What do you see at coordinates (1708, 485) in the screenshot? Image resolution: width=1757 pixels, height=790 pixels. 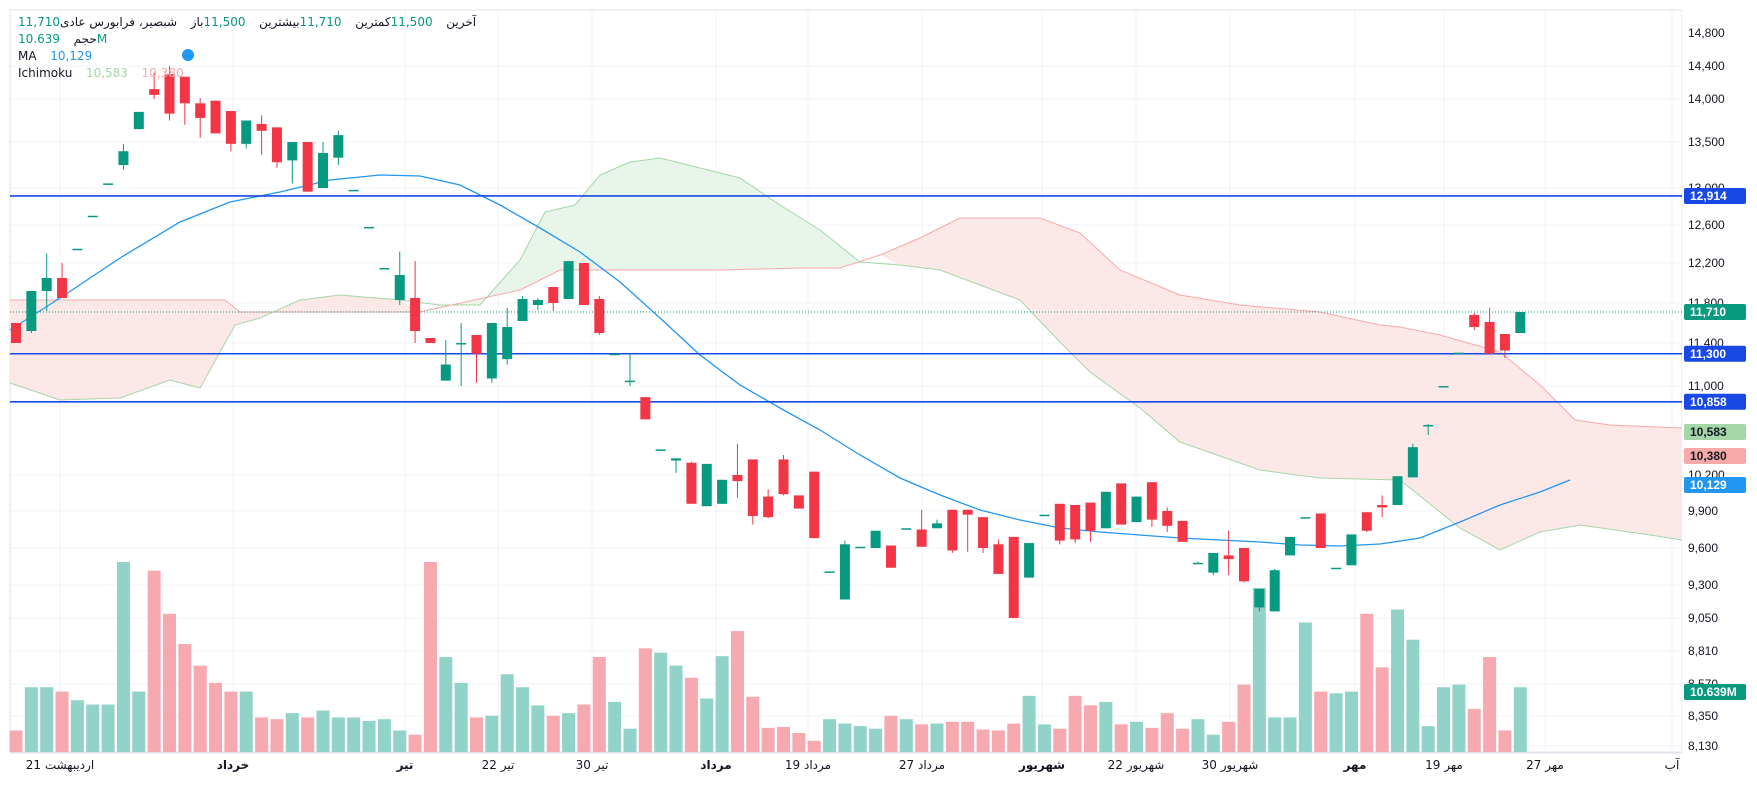 I see `ma-label: 10,129` at bounding box center [1708, 485].